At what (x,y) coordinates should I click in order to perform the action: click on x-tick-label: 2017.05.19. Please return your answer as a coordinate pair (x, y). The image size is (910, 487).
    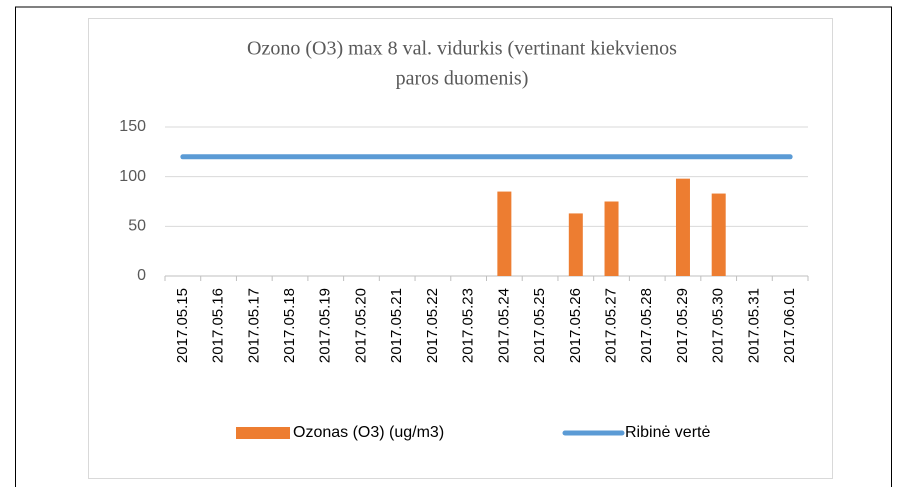
    Looking at the image, I should click on (325, 325).